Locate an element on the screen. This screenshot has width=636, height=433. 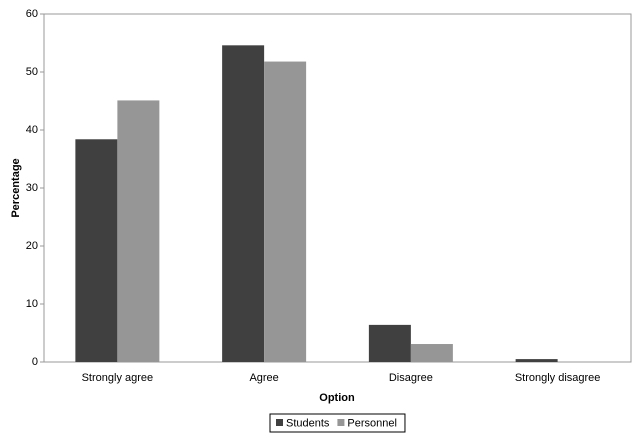
legend-label: Students is located at coordinates (308, 423).